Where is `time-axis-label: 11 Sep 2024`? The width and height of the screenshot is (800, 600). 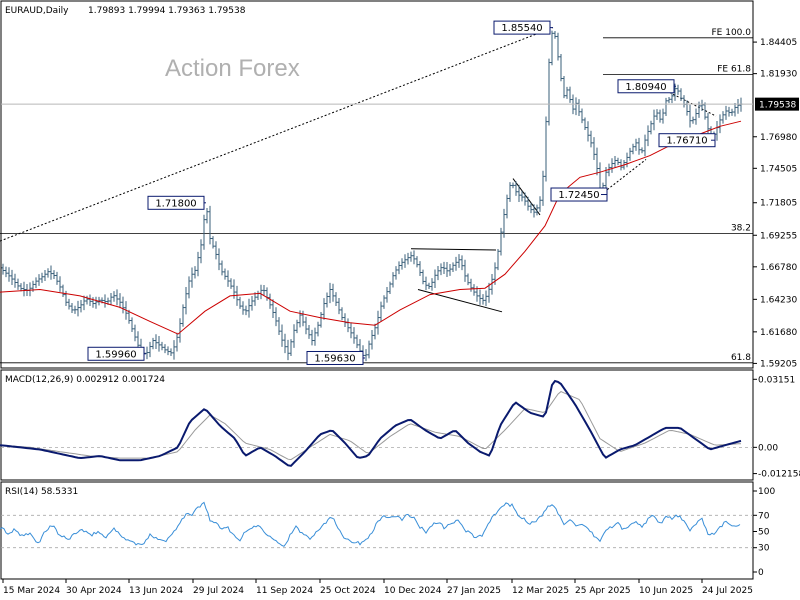
time-axis-label: 11 Sep 2024 is located at coordinates (284, 591).